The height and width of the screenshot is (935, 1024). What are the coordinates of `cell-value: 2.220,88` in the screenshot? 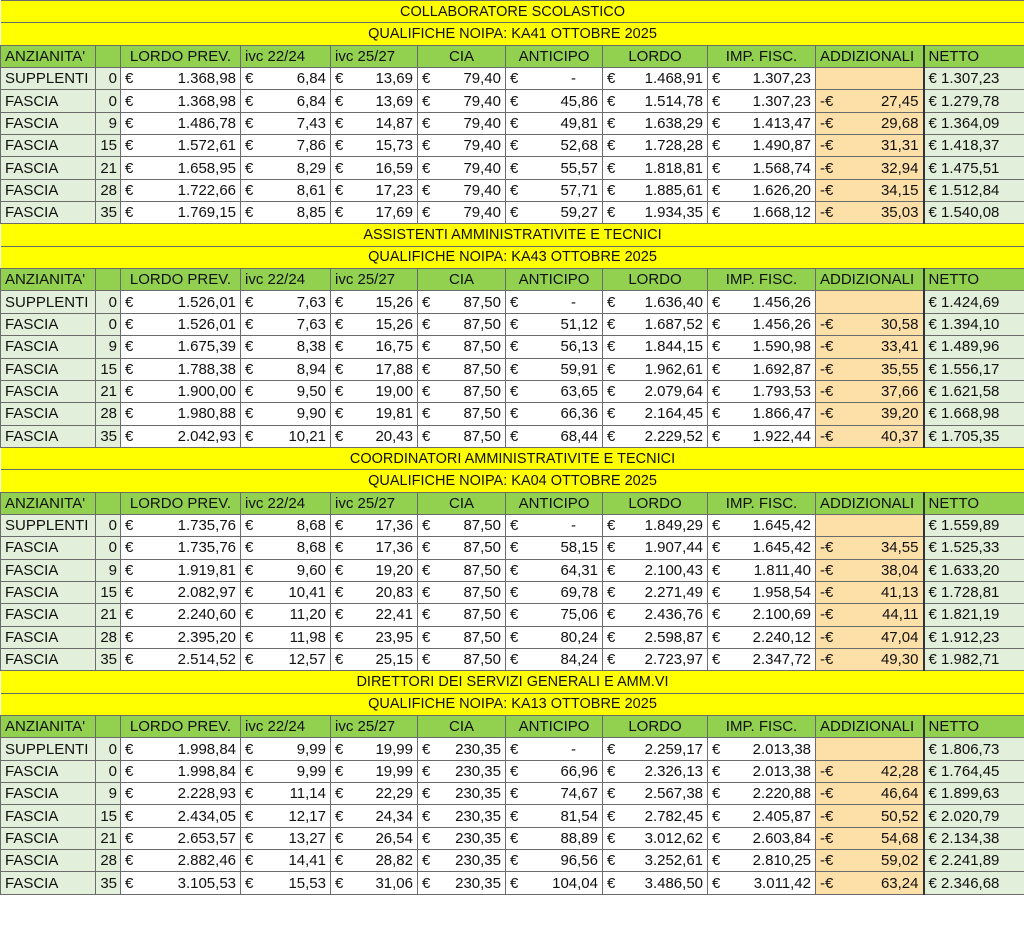 It's located at (781, 794).